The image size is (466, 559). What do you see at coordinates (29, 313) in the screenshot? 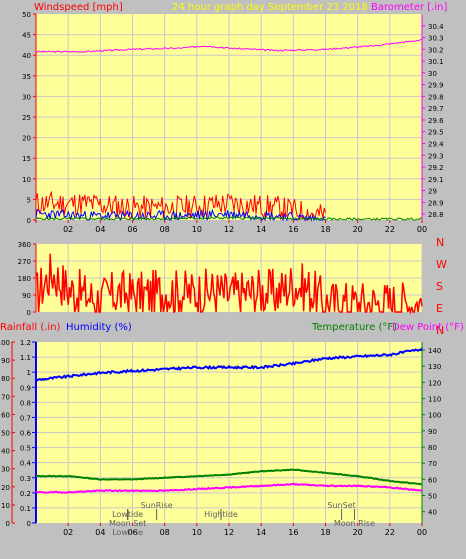
I see `direction-tick-label: 0` at bounding box center [29, 313].